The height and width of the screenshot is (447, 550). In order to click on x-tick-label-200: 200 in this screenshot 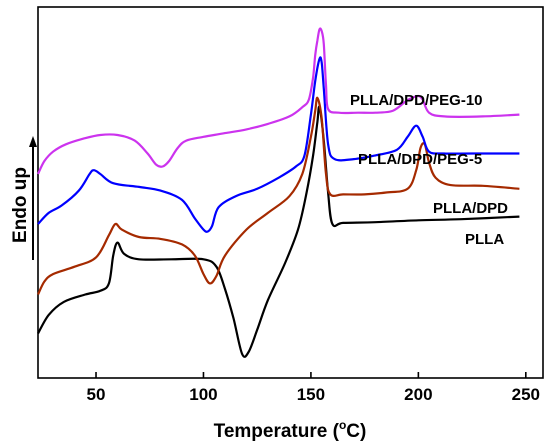, I will do `click(418, 394)`.